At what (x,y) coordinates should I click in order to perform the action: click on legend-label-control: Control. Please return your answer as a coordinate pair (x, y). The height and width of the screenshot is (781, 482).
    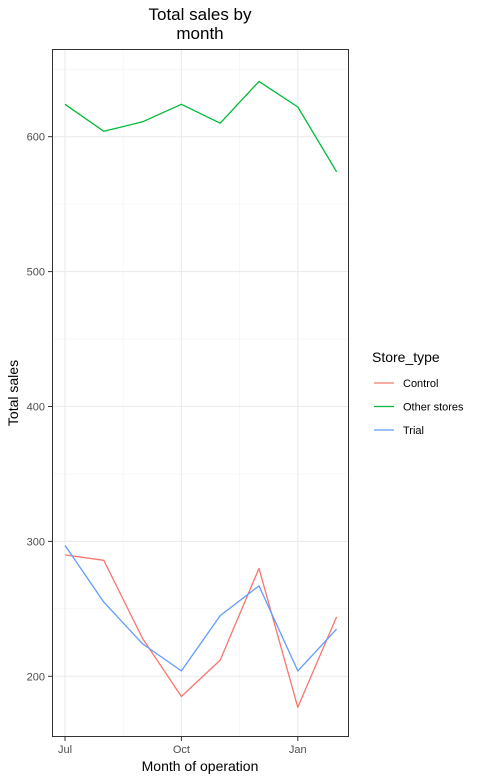
    Looking at the image, I should click on (420, 384).